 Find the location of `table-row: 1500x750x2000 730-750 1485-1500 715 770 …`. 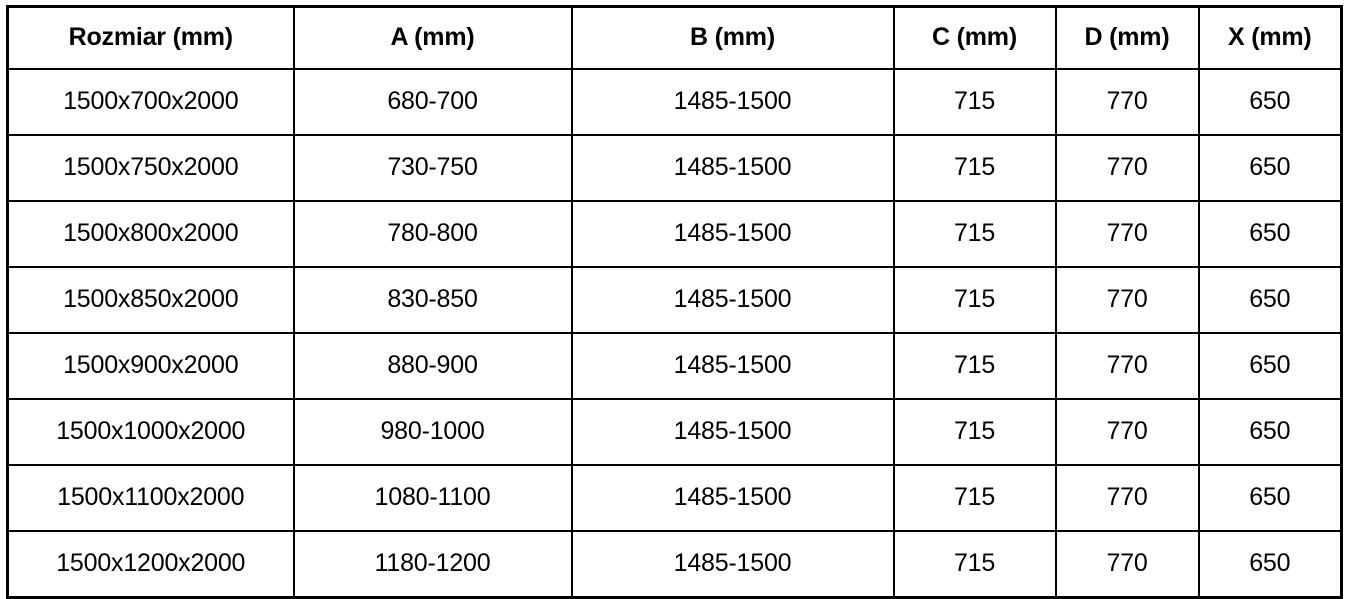

table-row: 1500x750x2000 730-750 1485-1500 715 770 … is located at coordinates (674, 168).